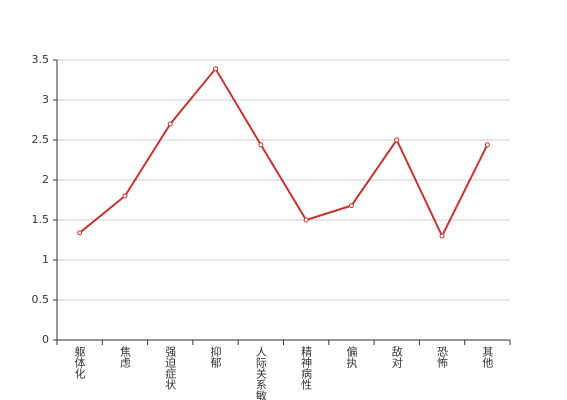 This screenshot has width=567, height=400. What do you see at coordinates (442, 357) in the screenshot?
I see `x-tick-label: 恐怖` at bounding box center [442, 357].